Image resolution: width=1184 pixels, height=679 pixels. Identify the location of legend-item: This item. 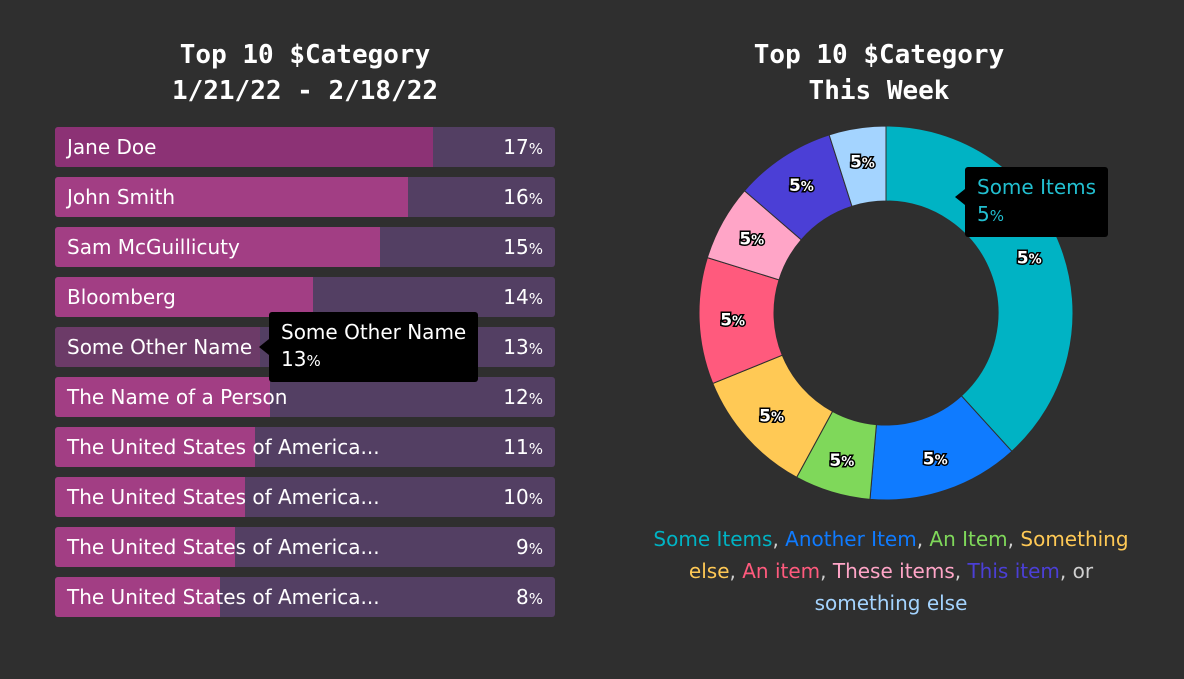
(1013, 571).